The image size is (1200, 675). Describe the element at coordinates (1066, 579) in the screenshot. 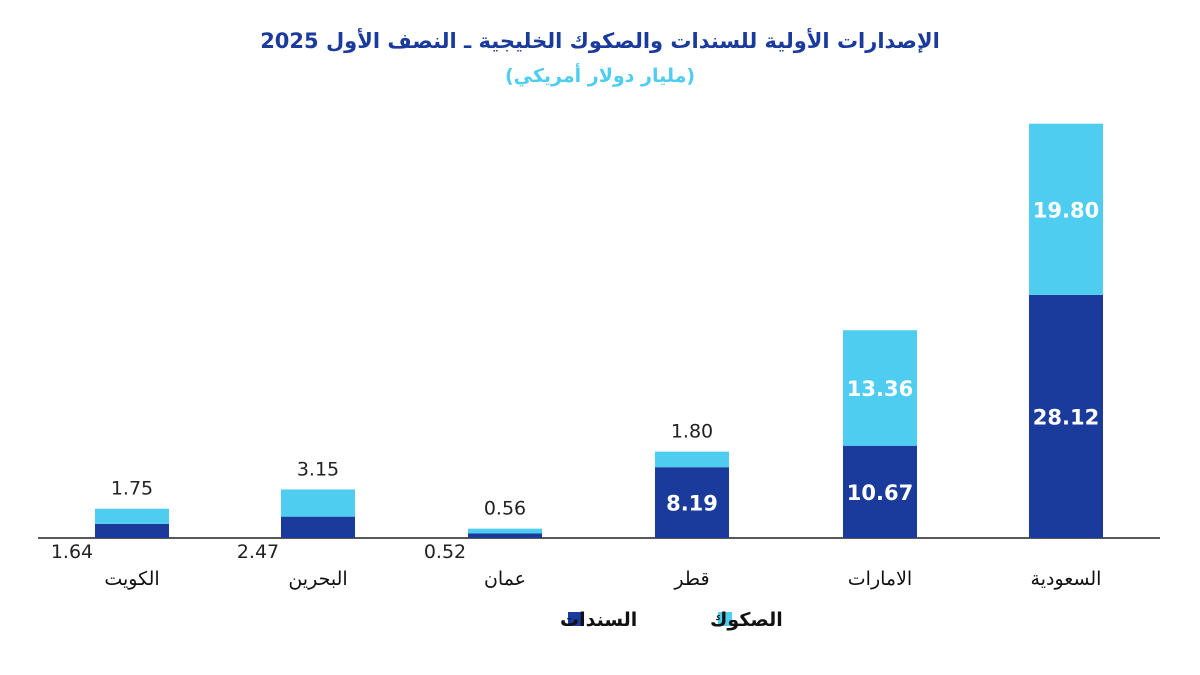

I see `x-tick-label: السعودية` at that location.